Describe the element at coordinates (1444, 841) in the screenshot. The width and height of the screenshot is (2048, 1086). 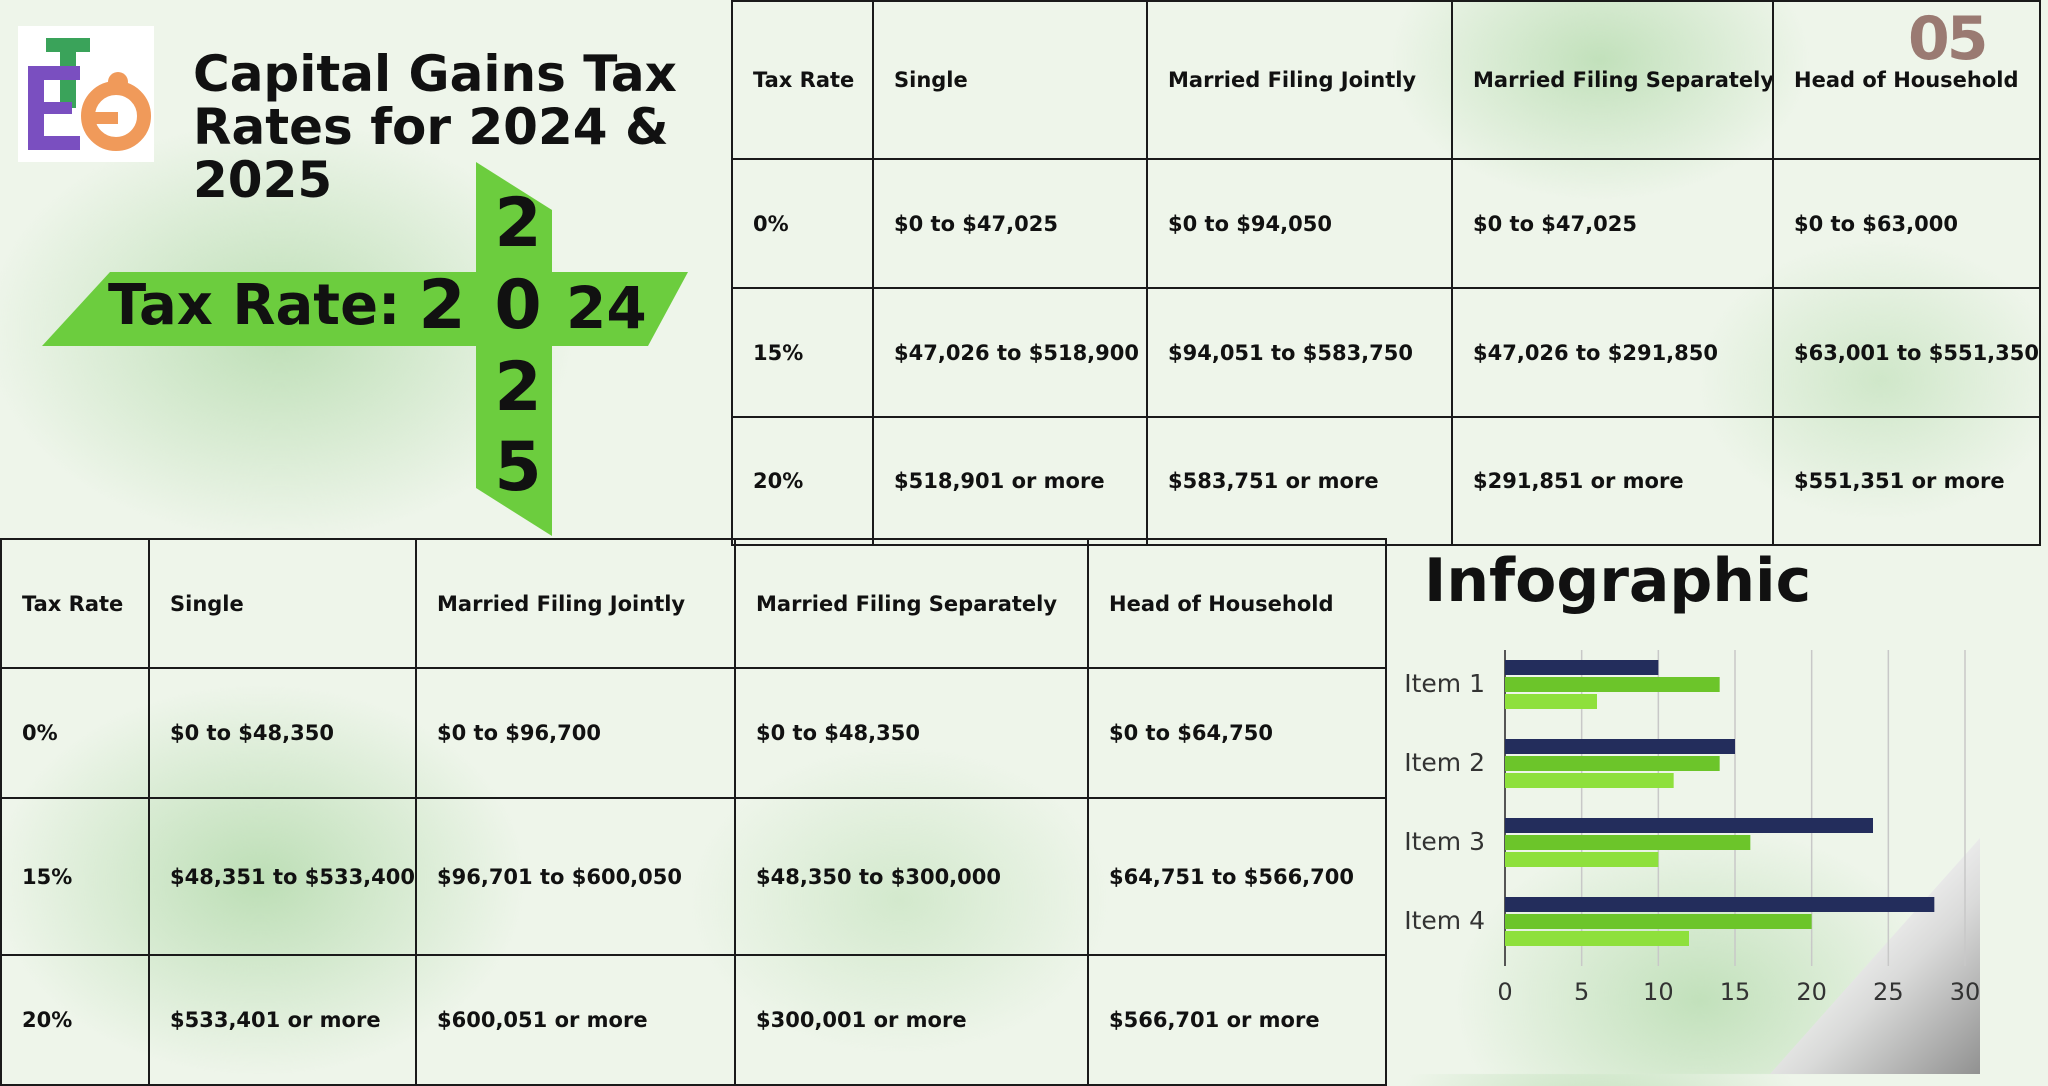
I see `category-label: Item 3` at that location.